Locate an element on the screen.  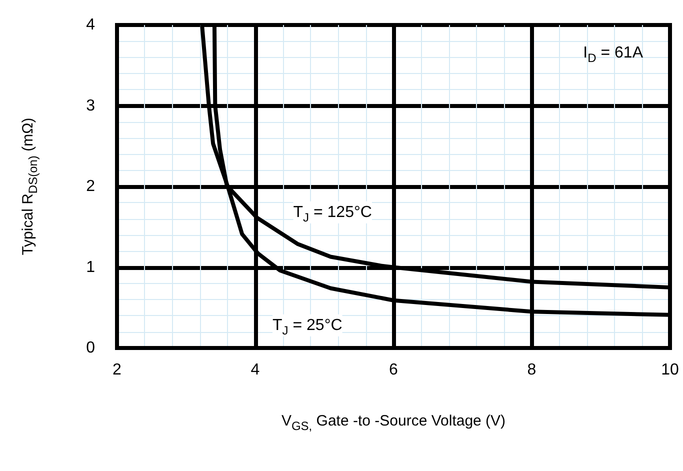
x-tick-label: 10 is located at coordinates (670, 370).